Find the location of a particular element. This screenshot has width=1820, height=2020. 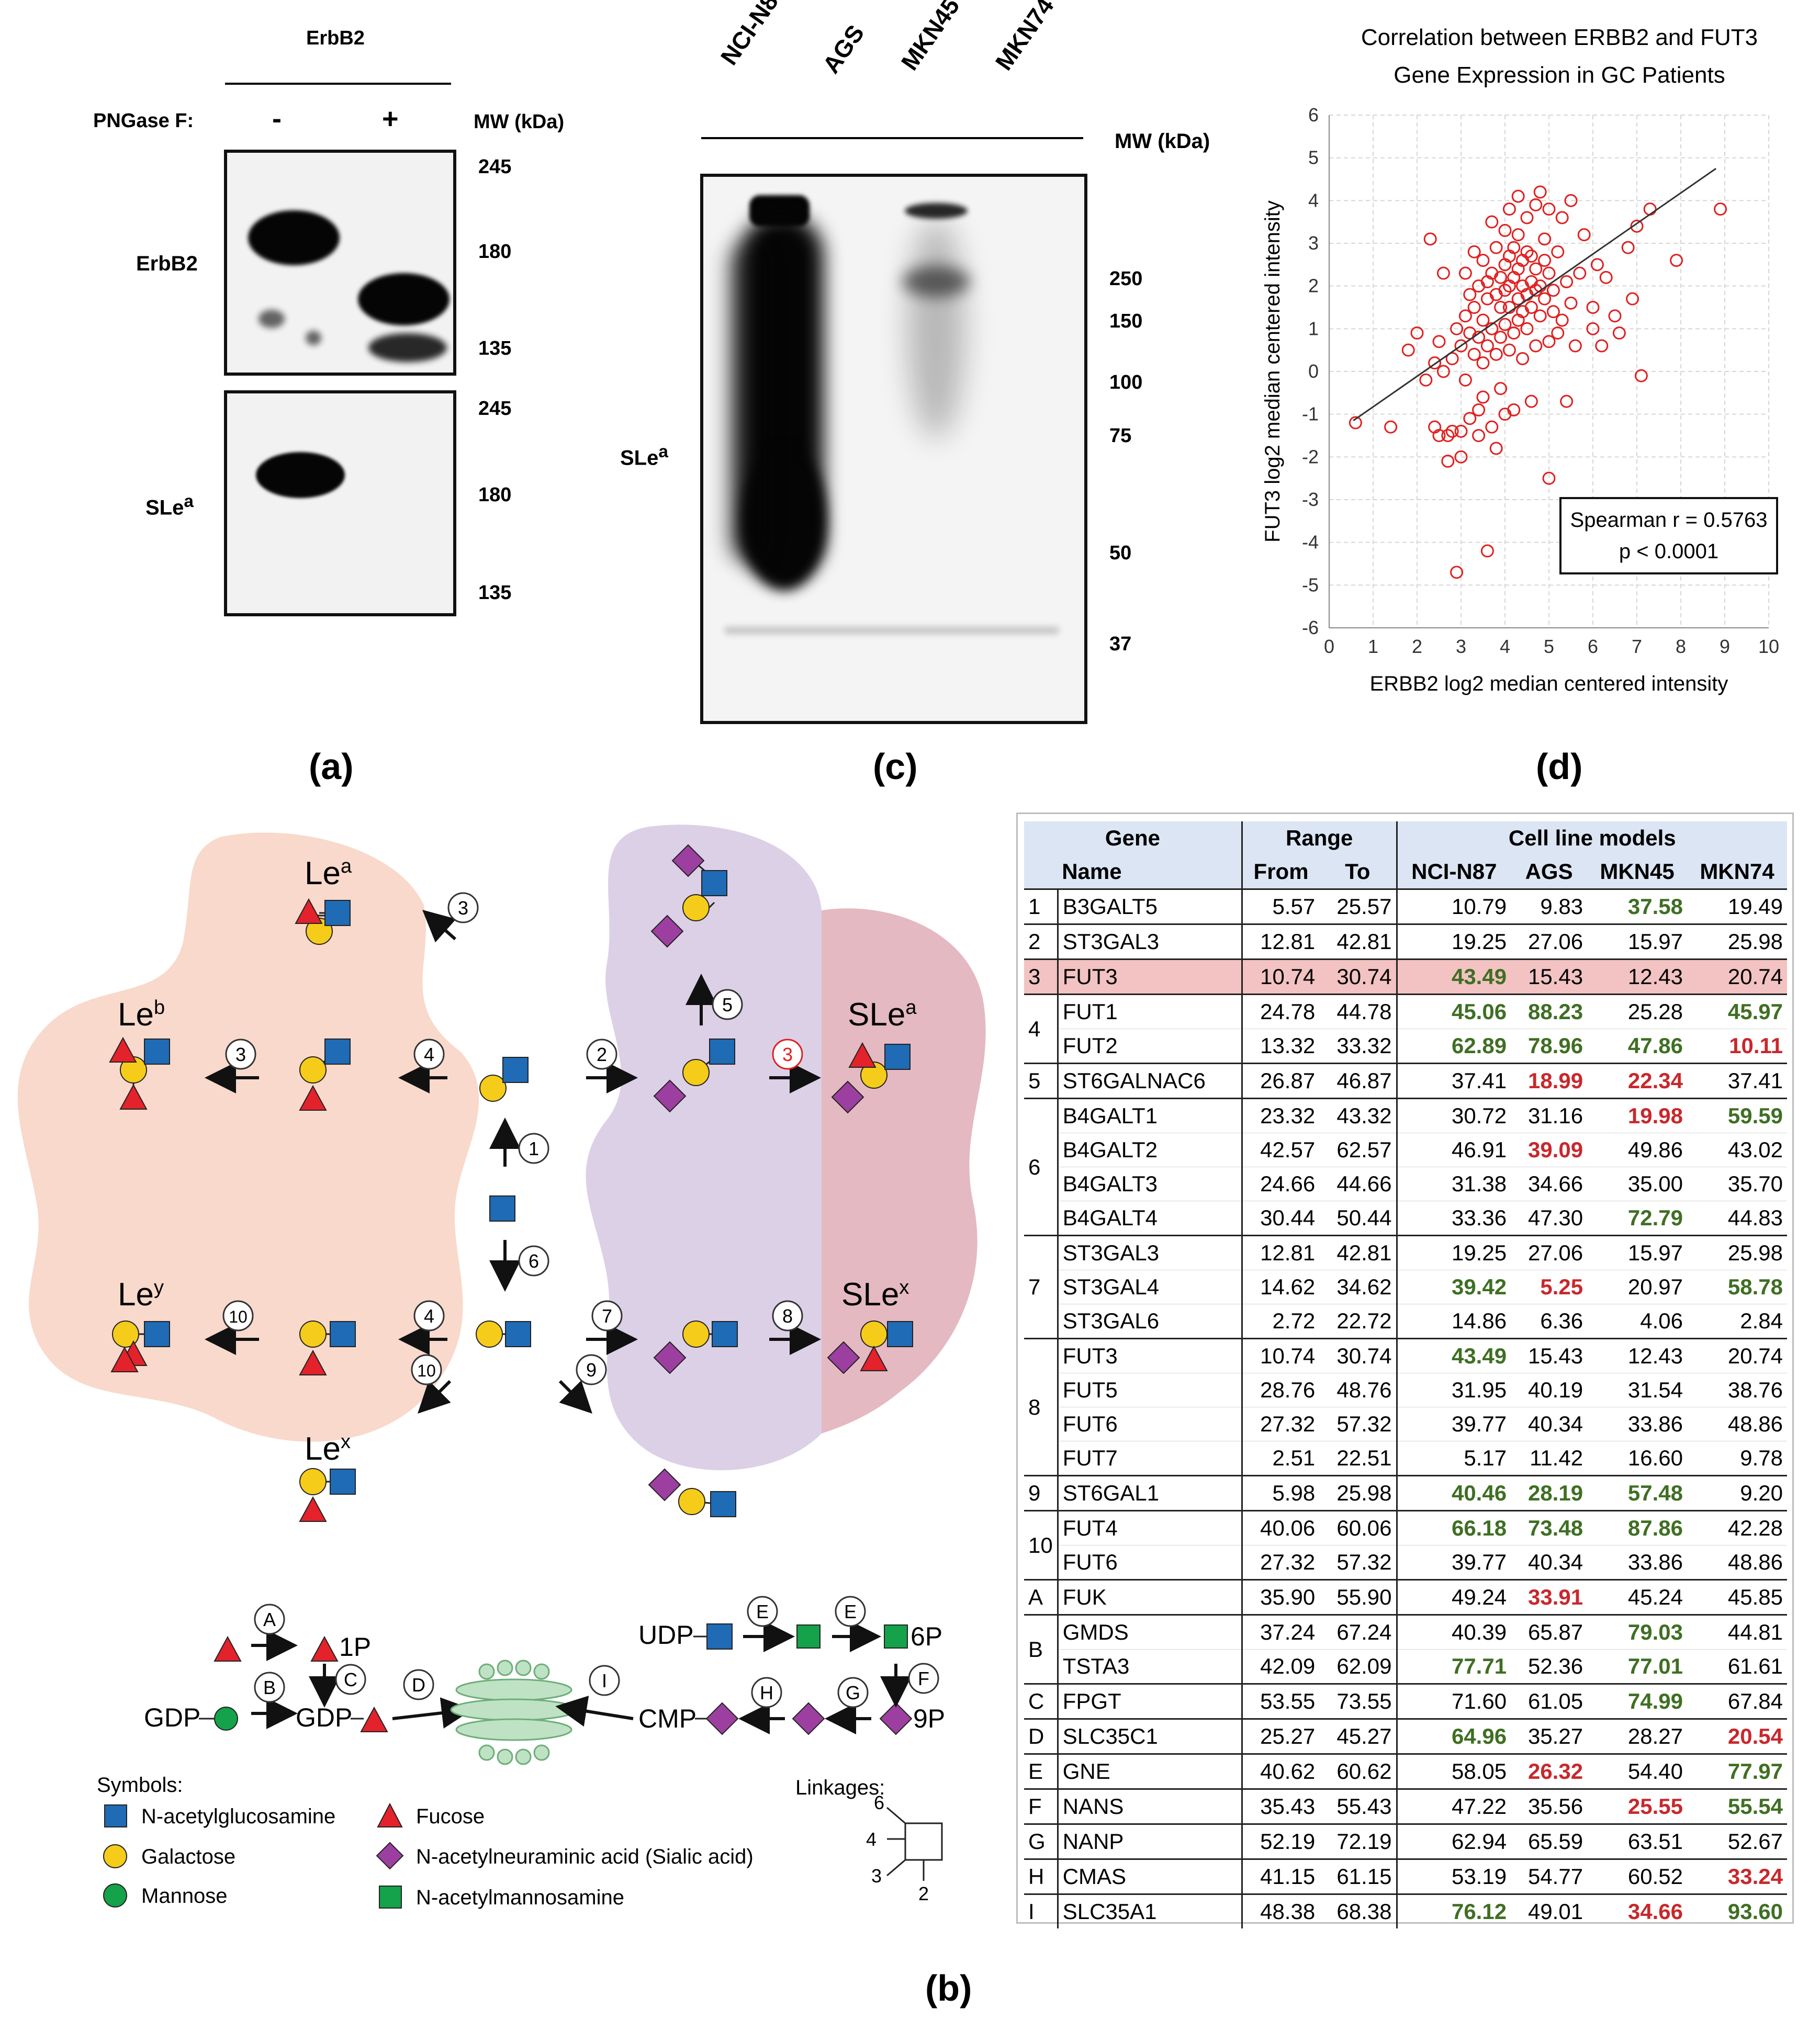

svg-text: H is located at coordinates (766, 1692).